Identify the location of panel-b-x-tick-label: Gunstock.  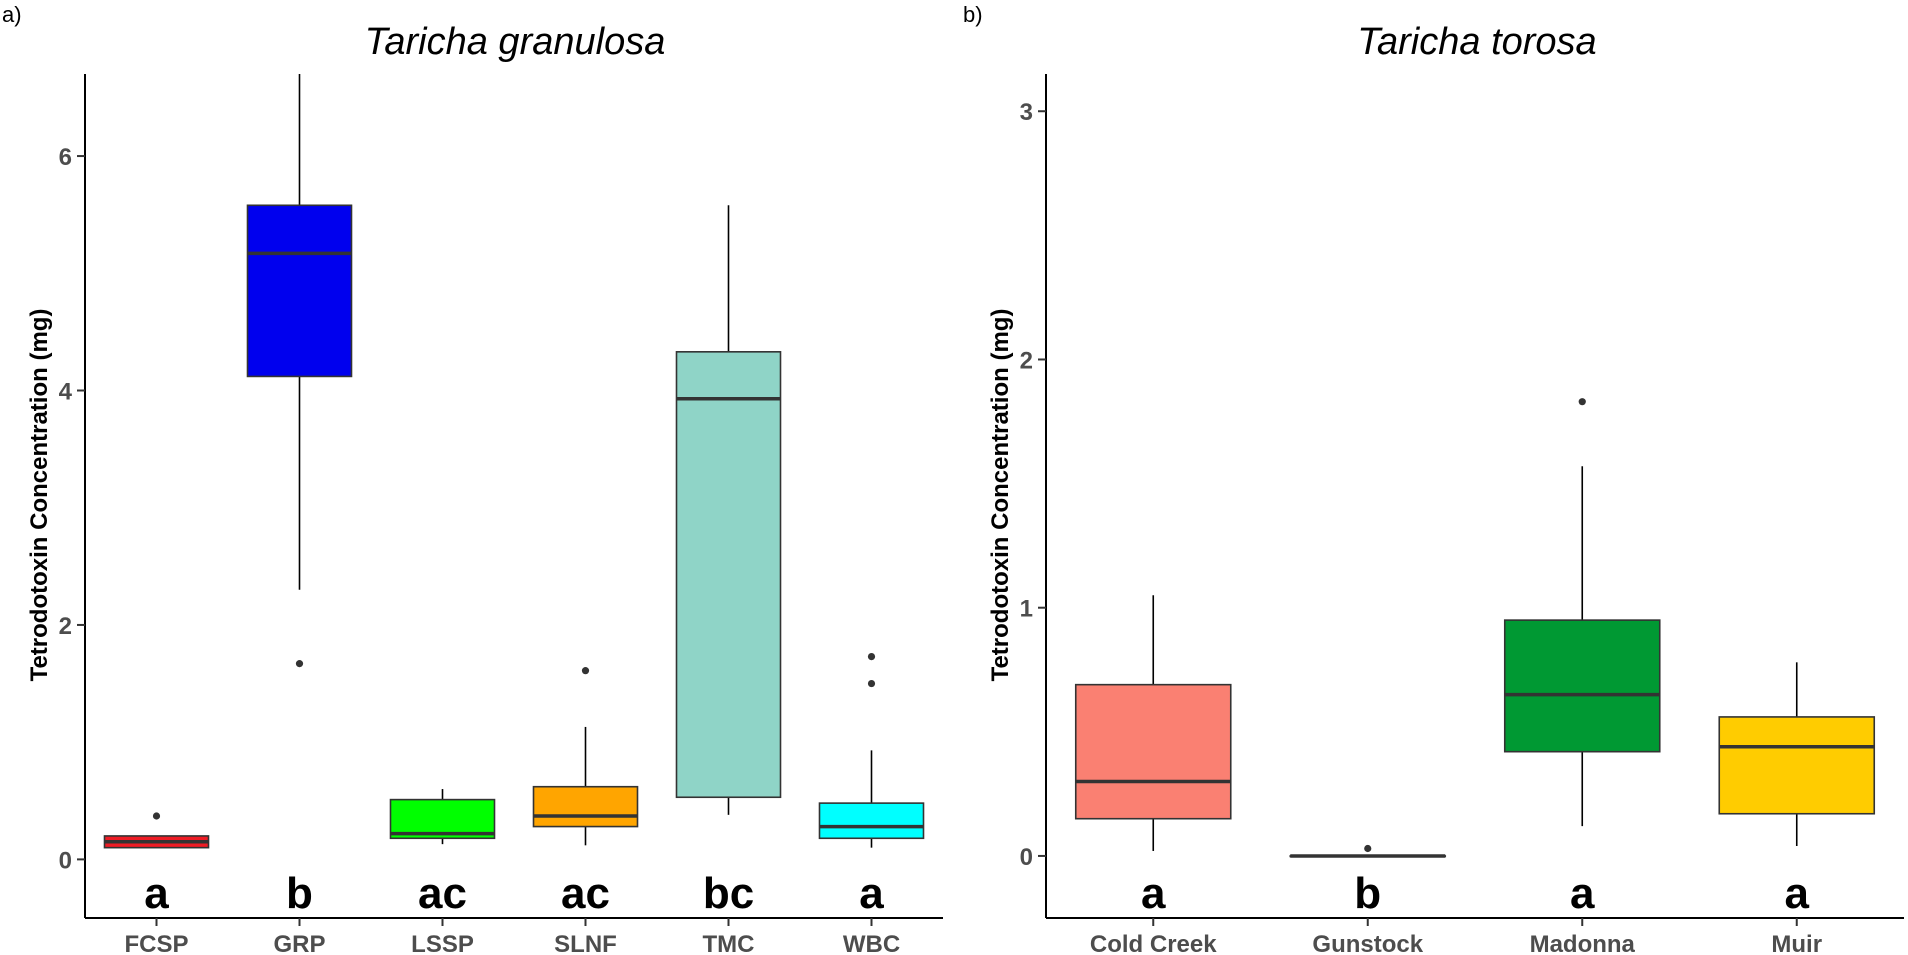
(1367, 943).